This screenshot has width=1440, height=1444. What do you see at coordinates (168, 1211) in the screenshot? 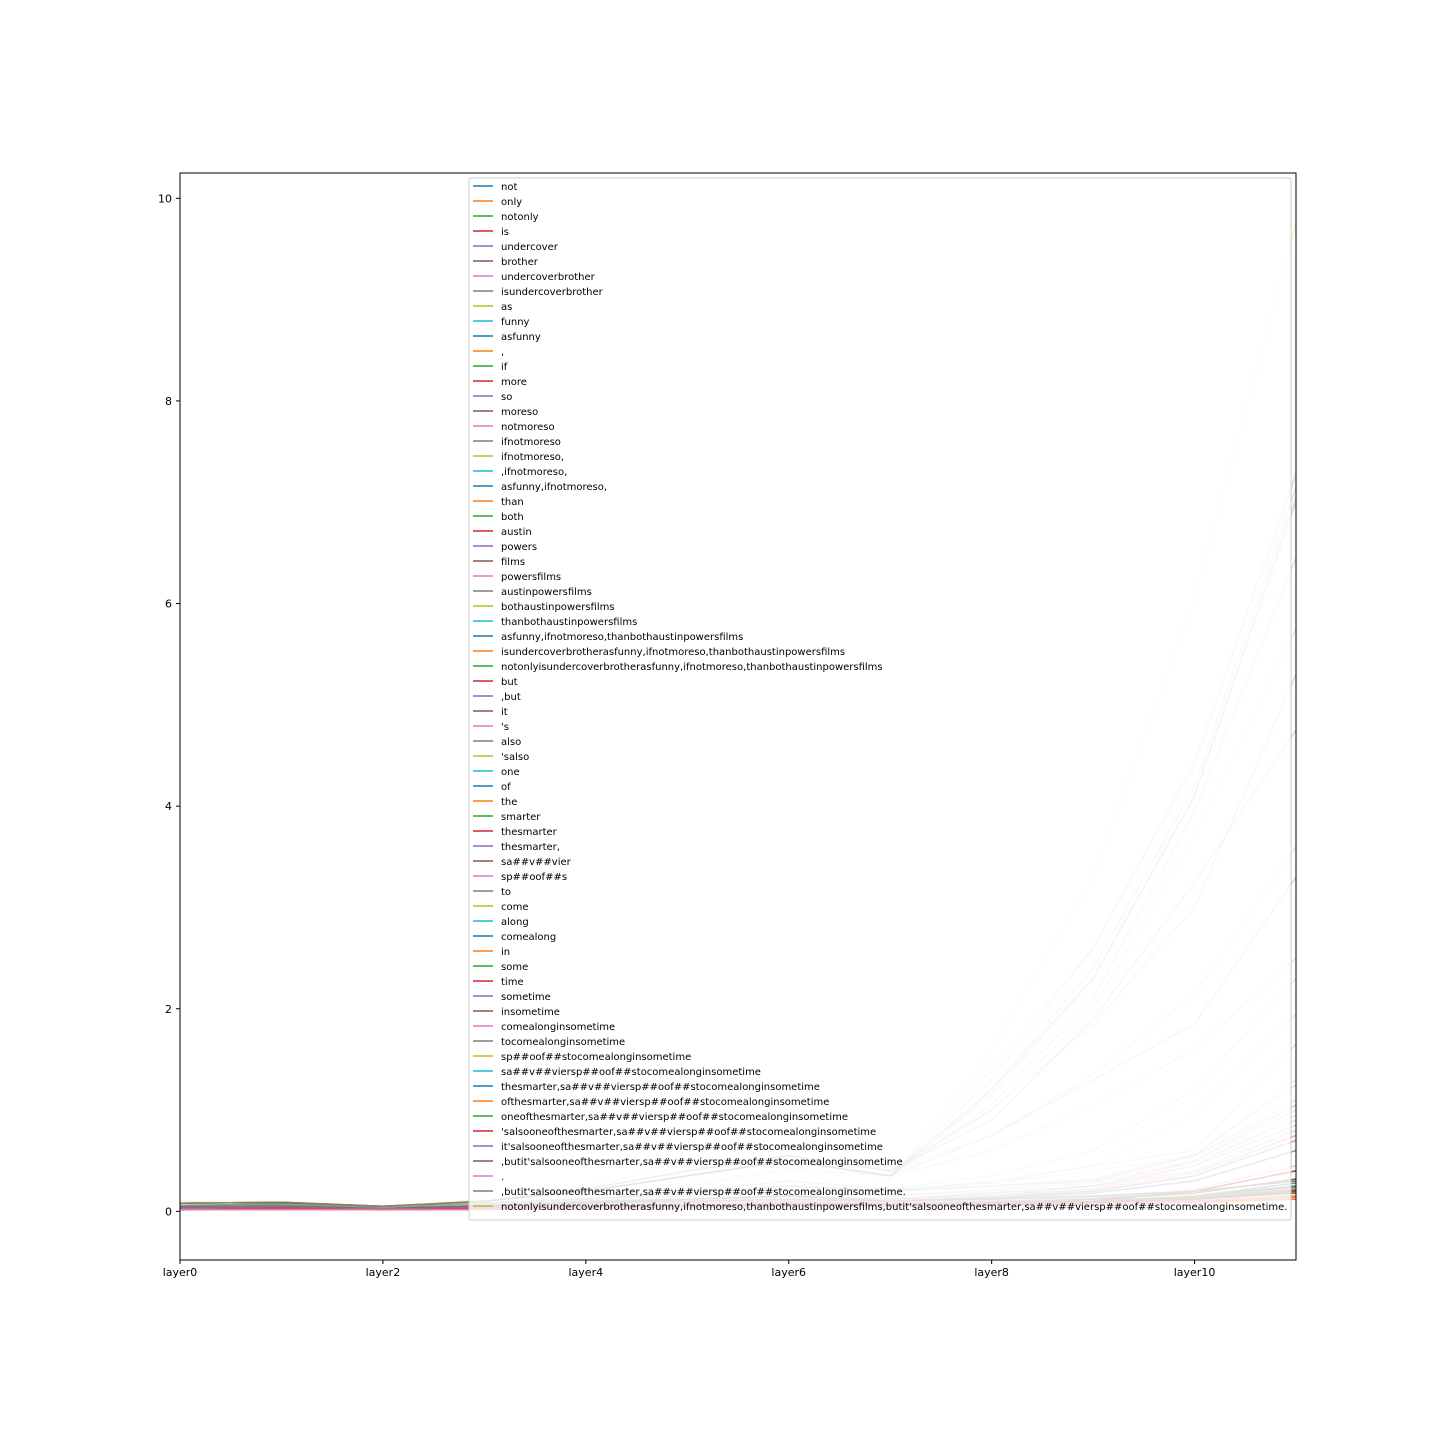
I see `y-tick-label: 0` at bounding box center [168, 1211].